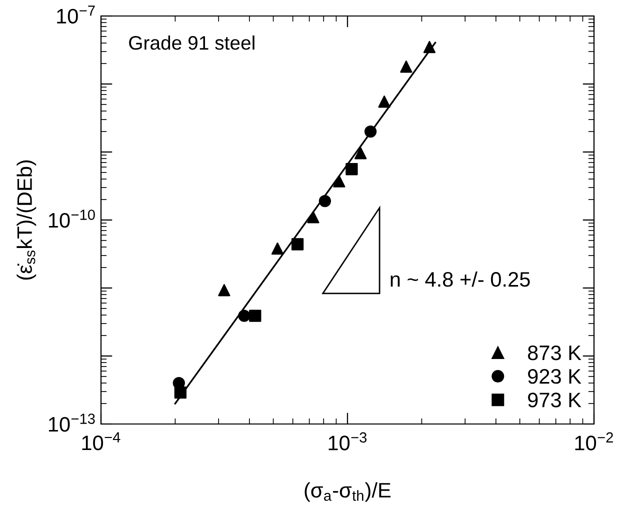 The image size is (624, 512). What do you see at coordinates (555, 376) in the screenshot?
I see `legend-label: 923 K` at bounding box center [555, 376].